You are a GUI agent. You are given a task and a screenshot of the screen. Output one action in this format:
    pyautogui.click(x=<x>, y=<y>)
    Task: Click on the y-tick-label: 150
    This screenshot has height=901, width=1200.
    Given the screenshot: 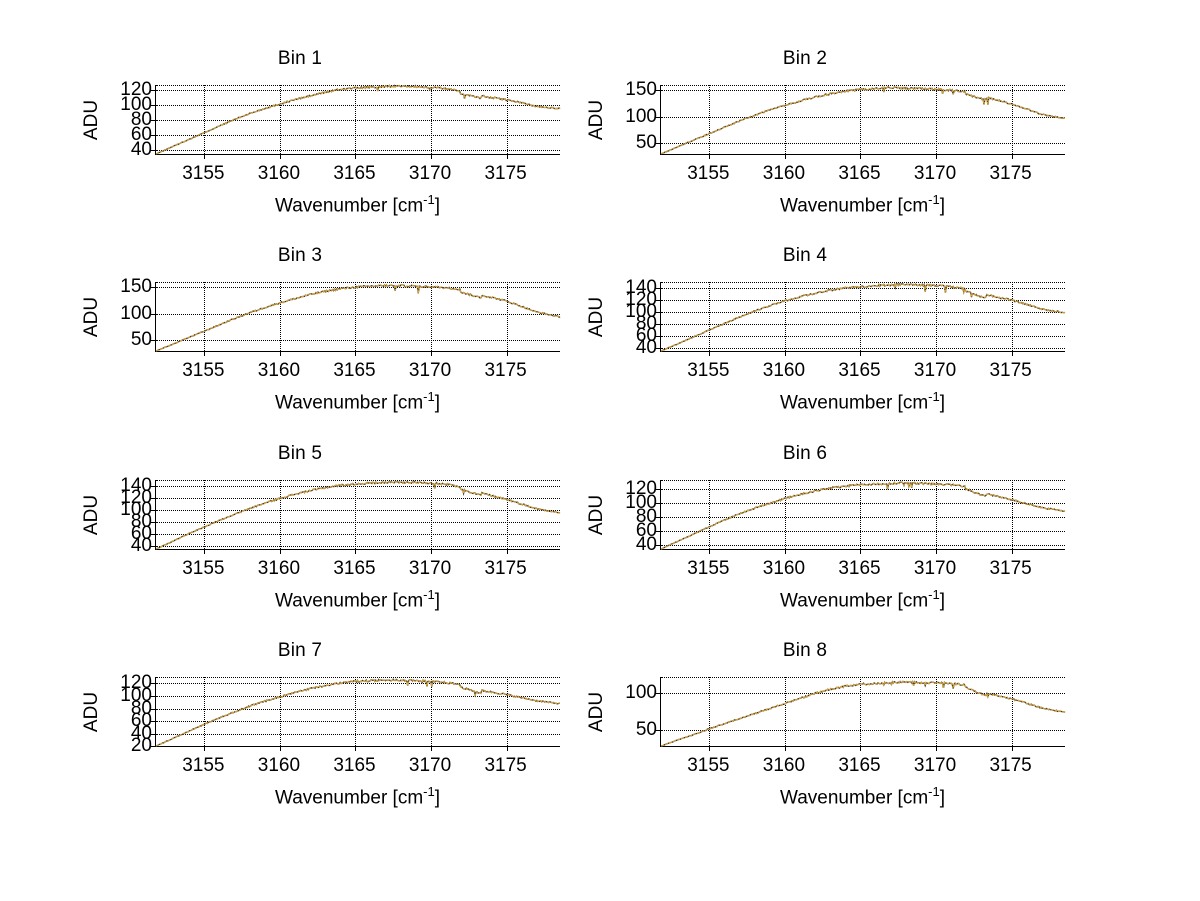 What is the action you would take?
    pyautogui.click(x=136, y=287)
    